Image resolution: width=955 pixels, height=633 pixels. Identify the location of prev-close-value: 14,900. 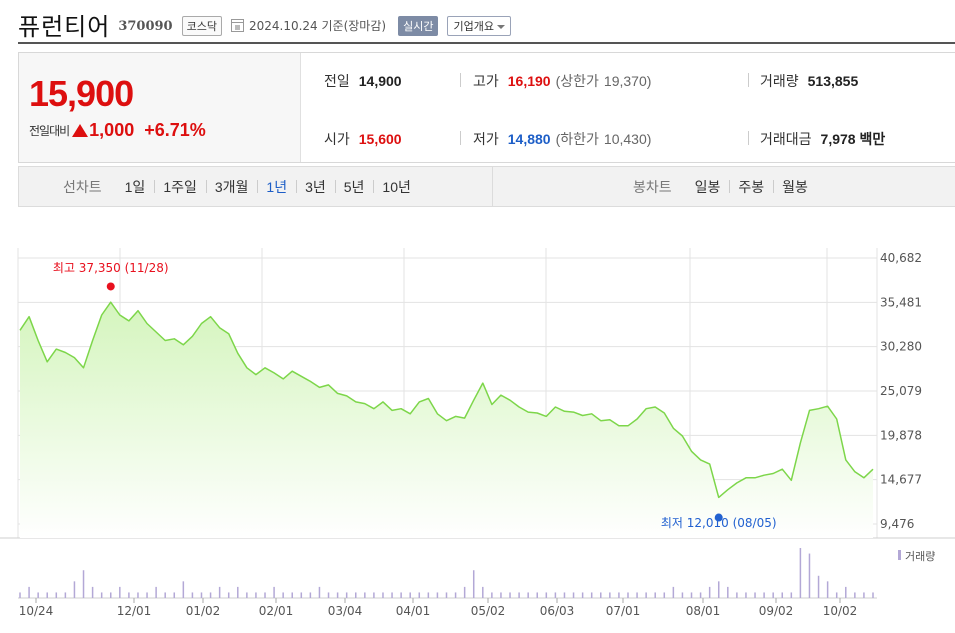
(380, 81).